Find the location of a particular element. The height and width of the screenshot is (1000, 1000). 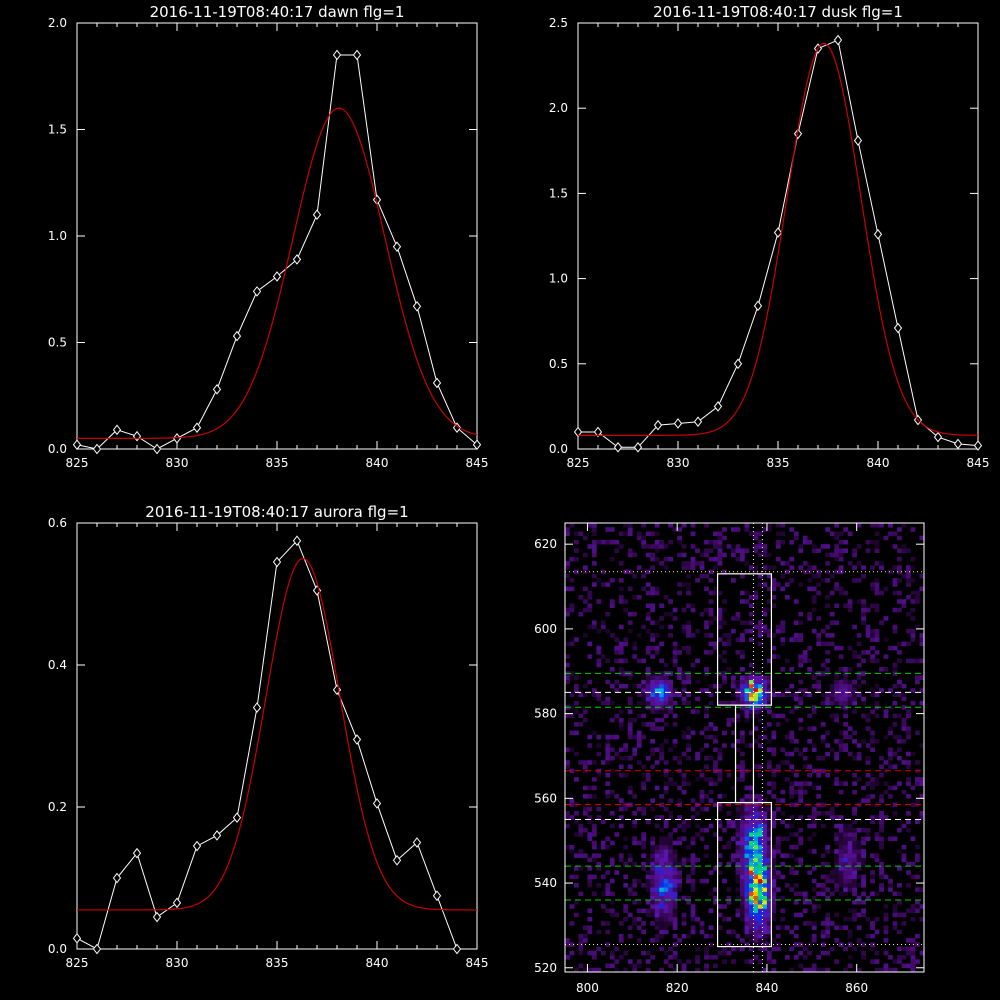

chart-title: 2016-11-19T08:40:17 dusk flg=1 is located at coordinates (778, 12).